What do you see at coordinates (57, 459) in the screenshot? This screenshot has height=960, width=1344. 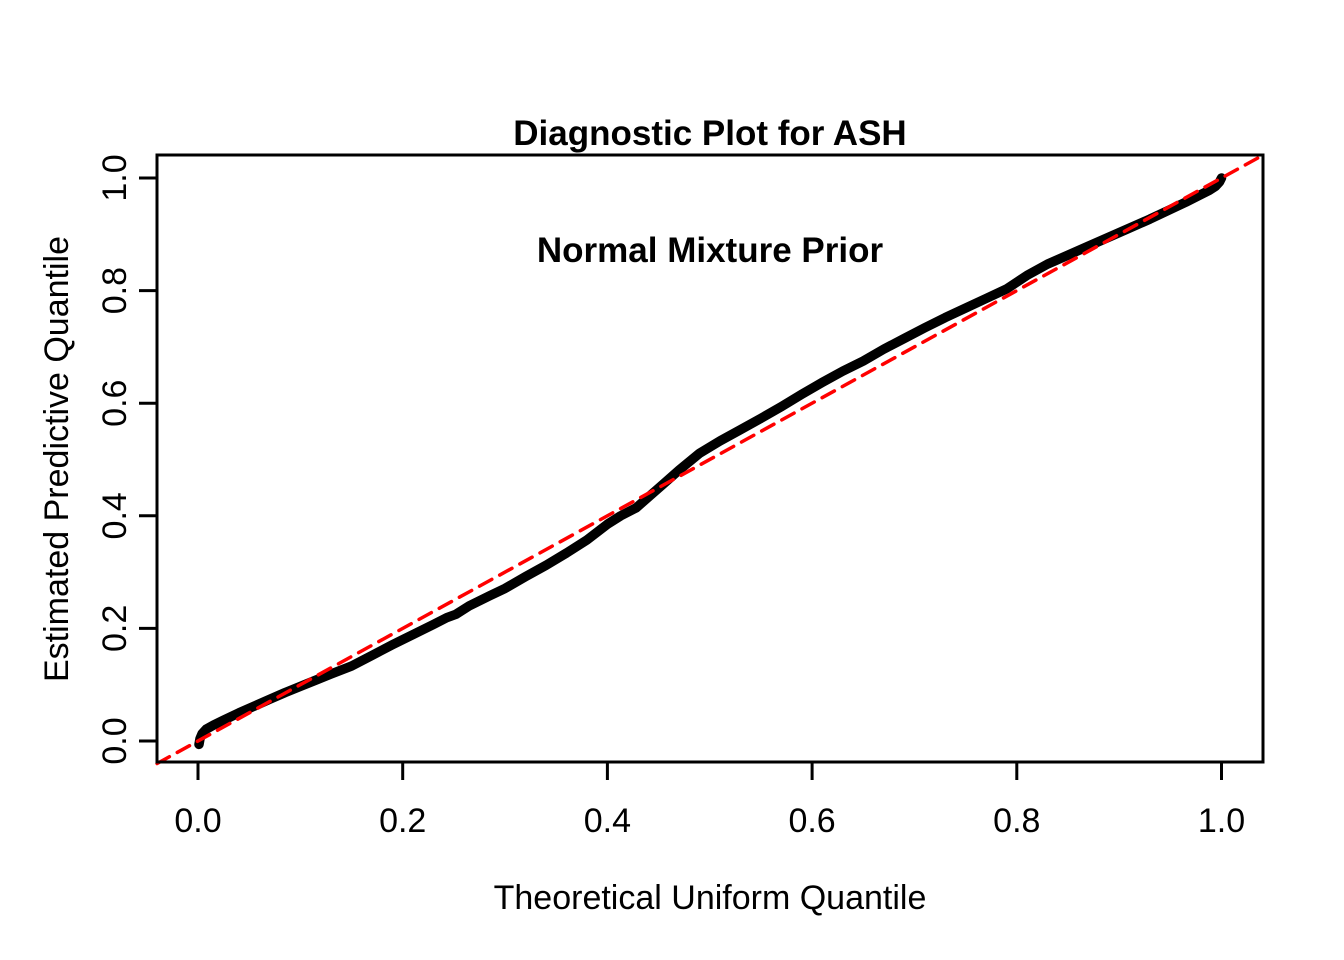 I see `y-axis-title: Estimated Predictive Quantile` at bounding box center [57, 459].